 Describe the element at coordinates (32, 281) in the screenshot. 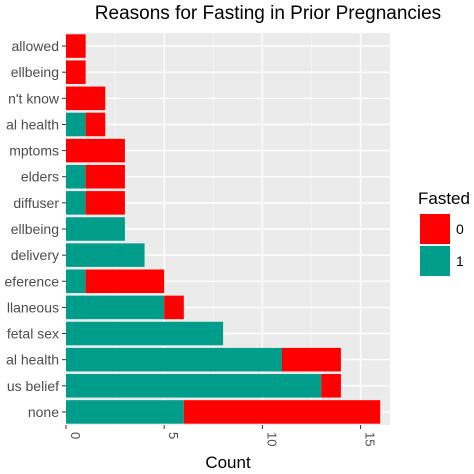

I see `y-tick-label: eference` at that location.